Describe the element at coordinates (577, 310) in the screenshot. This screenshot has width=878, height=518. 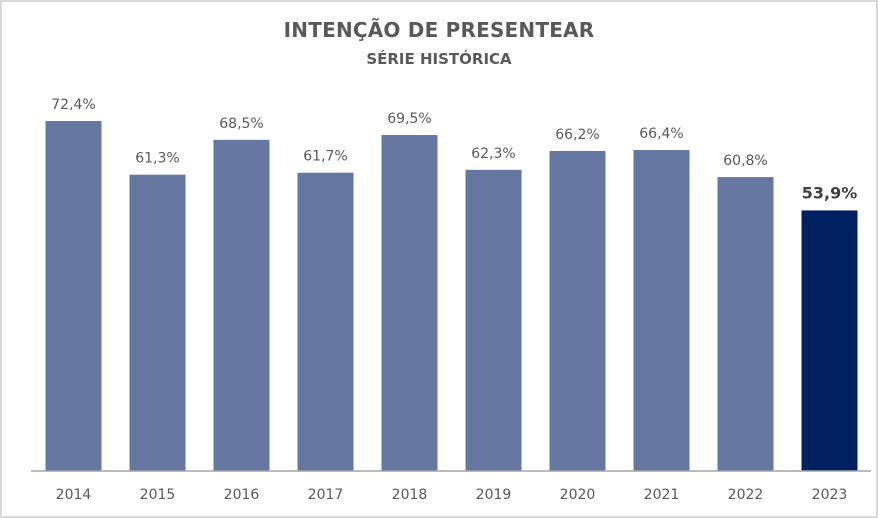
I see `bar-2020` at that location.